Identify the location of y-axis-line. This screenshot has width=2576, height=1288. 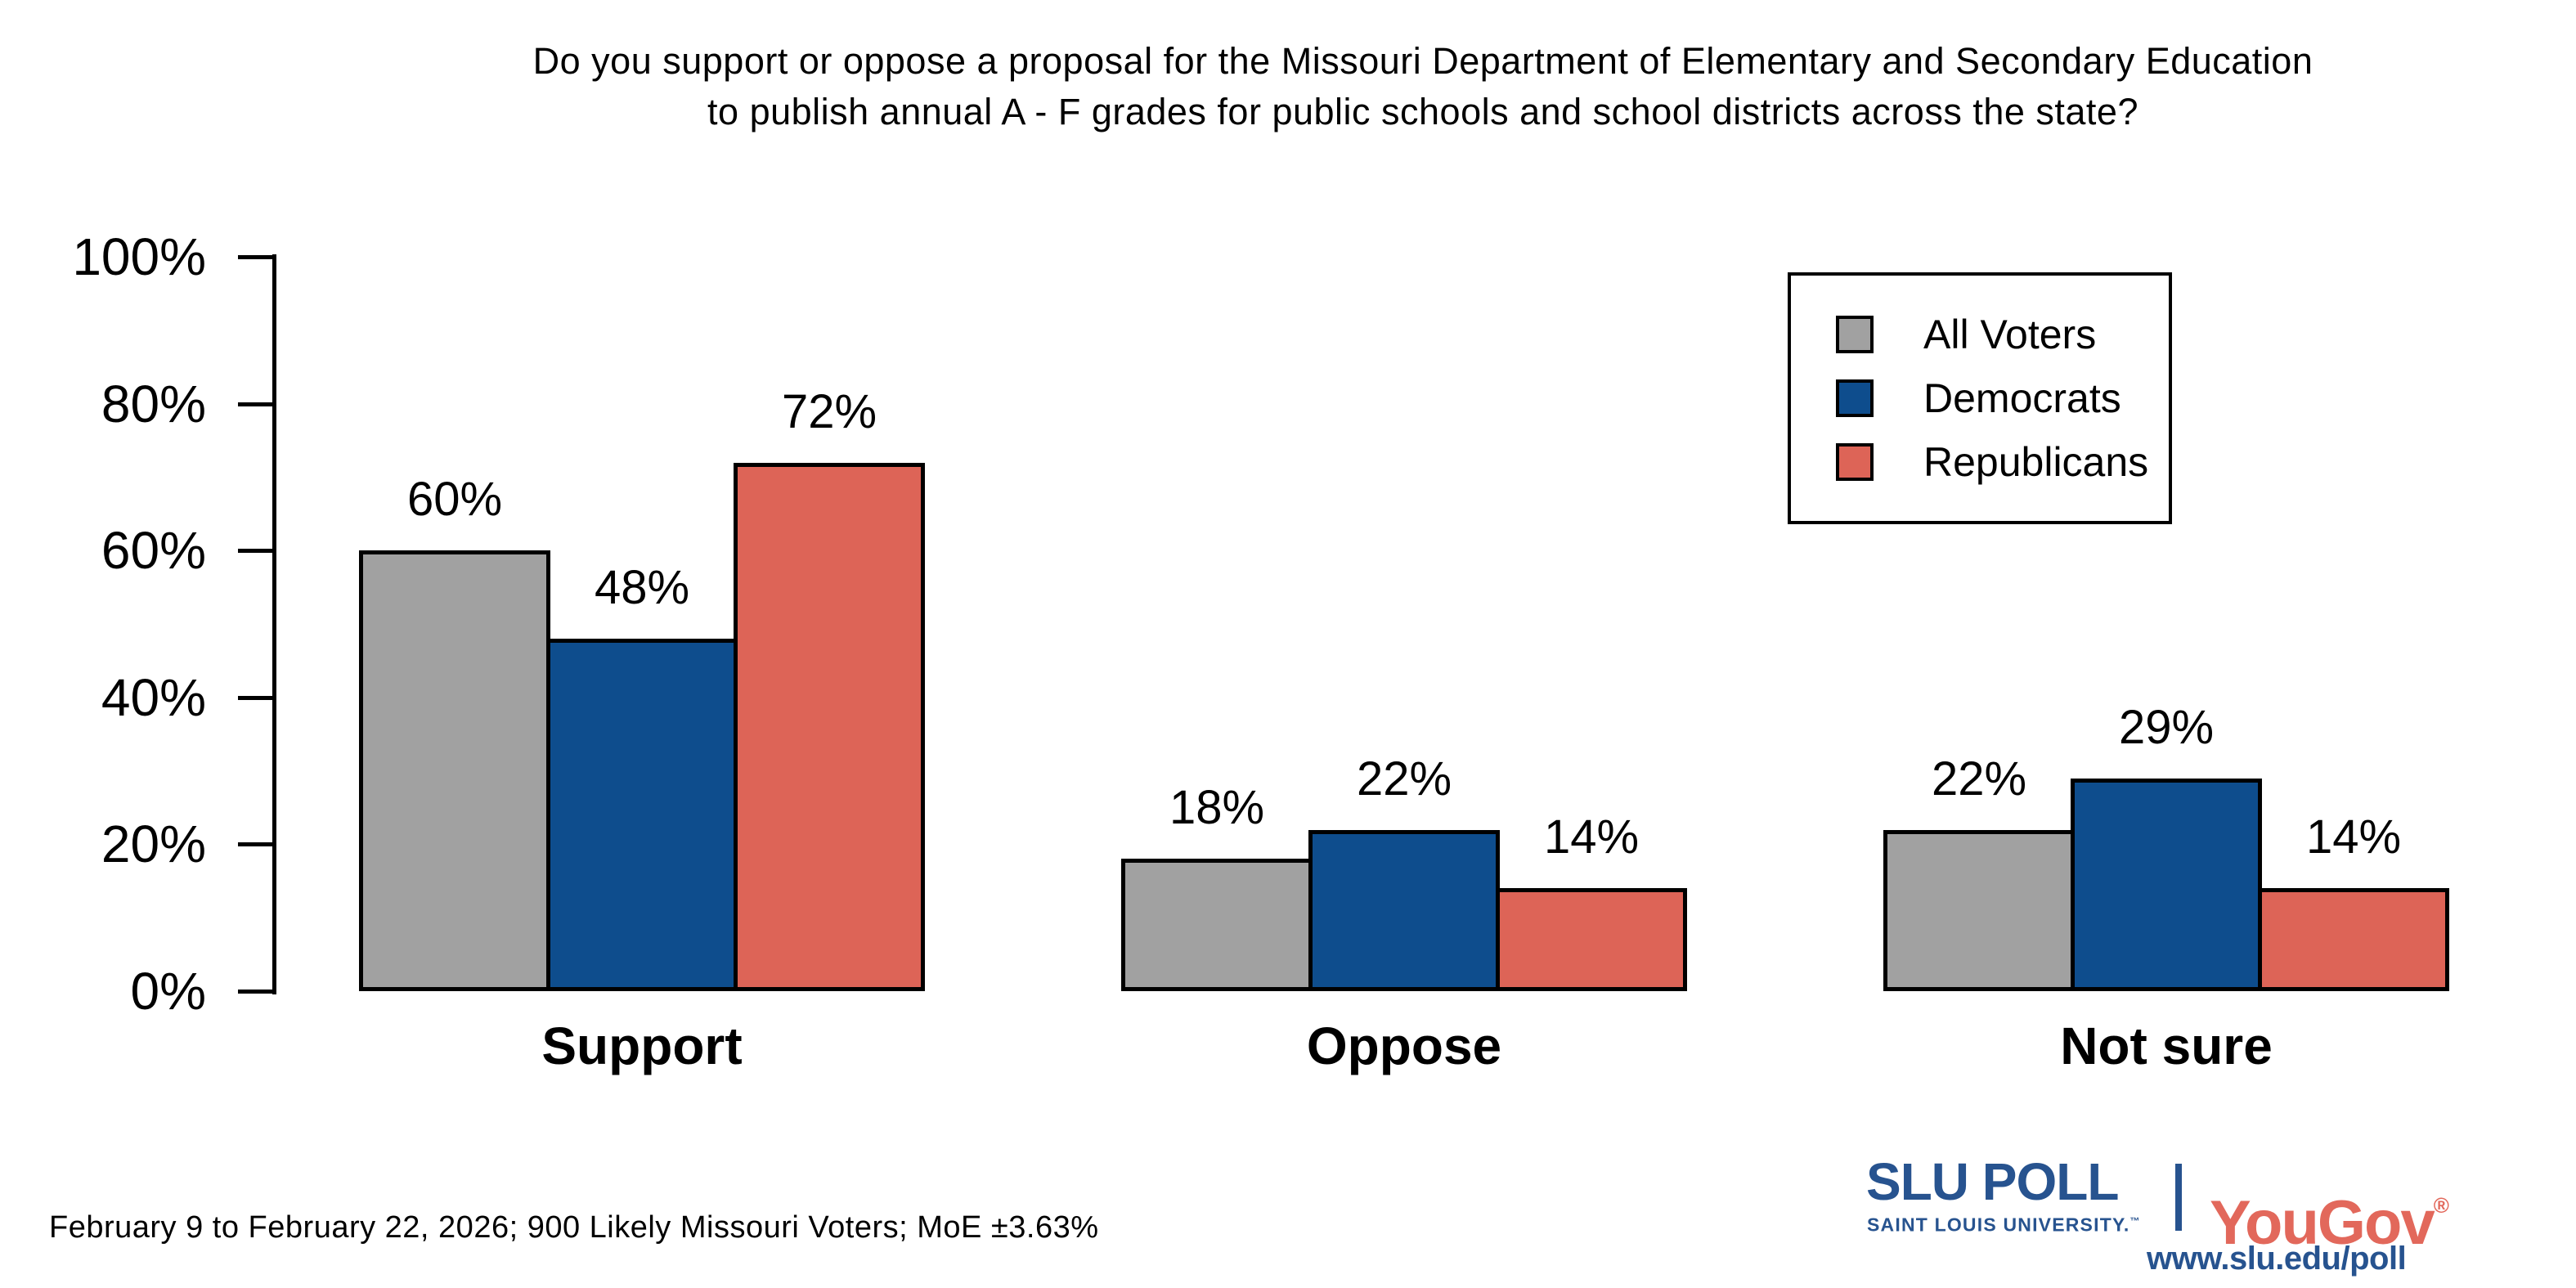
(274, 624).